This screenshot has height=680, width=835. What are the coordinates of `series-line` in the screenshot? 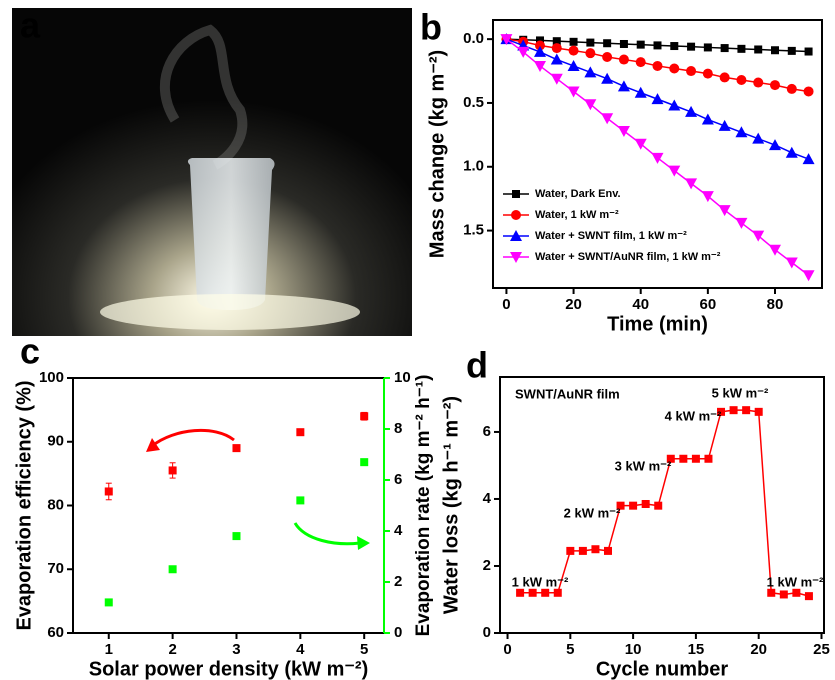 It's located at (665, 503).